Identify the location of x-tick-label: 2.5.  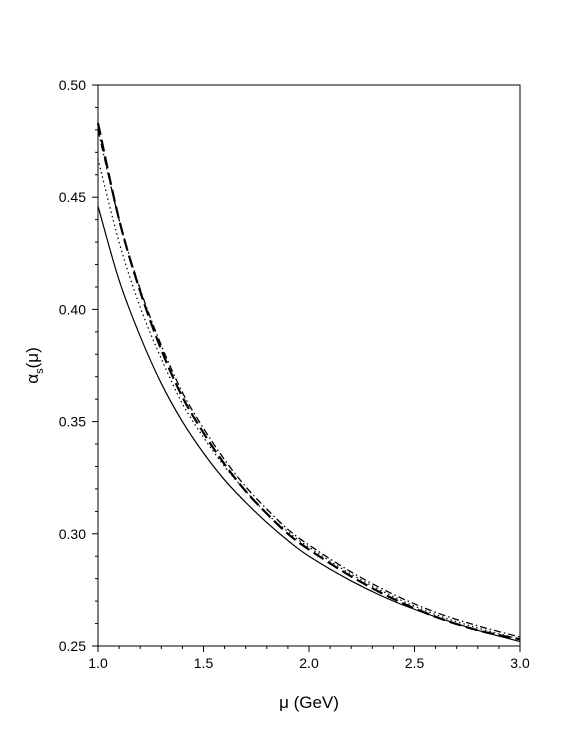
(415, 663).